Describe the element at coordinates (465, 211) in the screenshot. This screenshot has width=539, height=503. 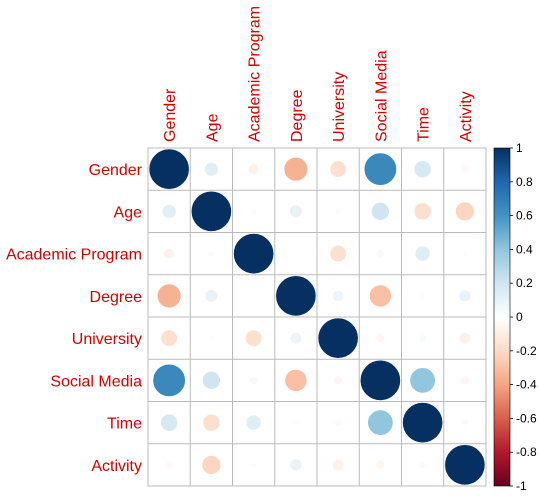
I see `corr-circle-age-activity` at that location.